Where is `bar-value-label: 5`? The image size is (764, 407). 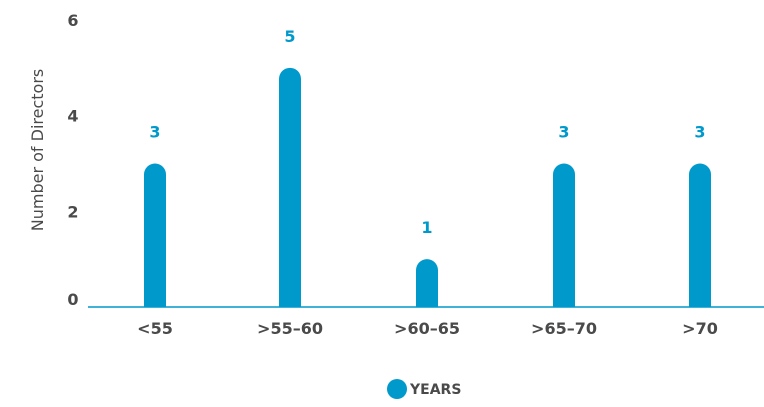
bar-value-label: 5 is located at coordinates (289, 36).